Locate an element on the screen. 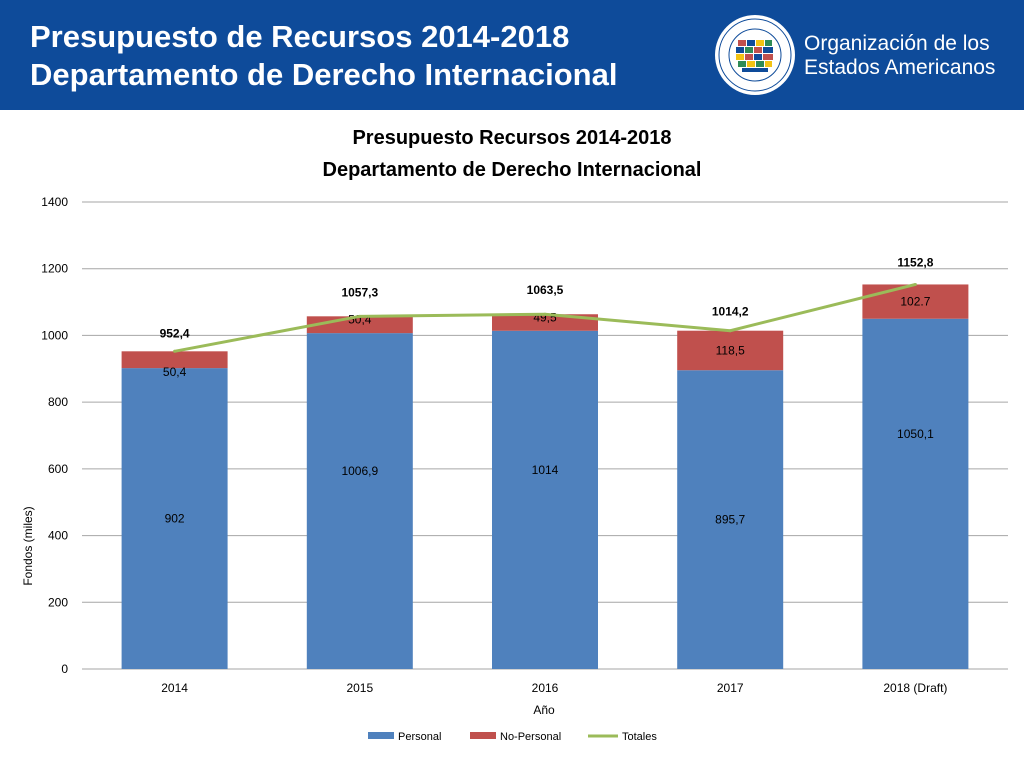 The width and height of the screenshot is (1024, 768). org-name: Organización de los Estados Americanos is located at coordinates (899, 56).